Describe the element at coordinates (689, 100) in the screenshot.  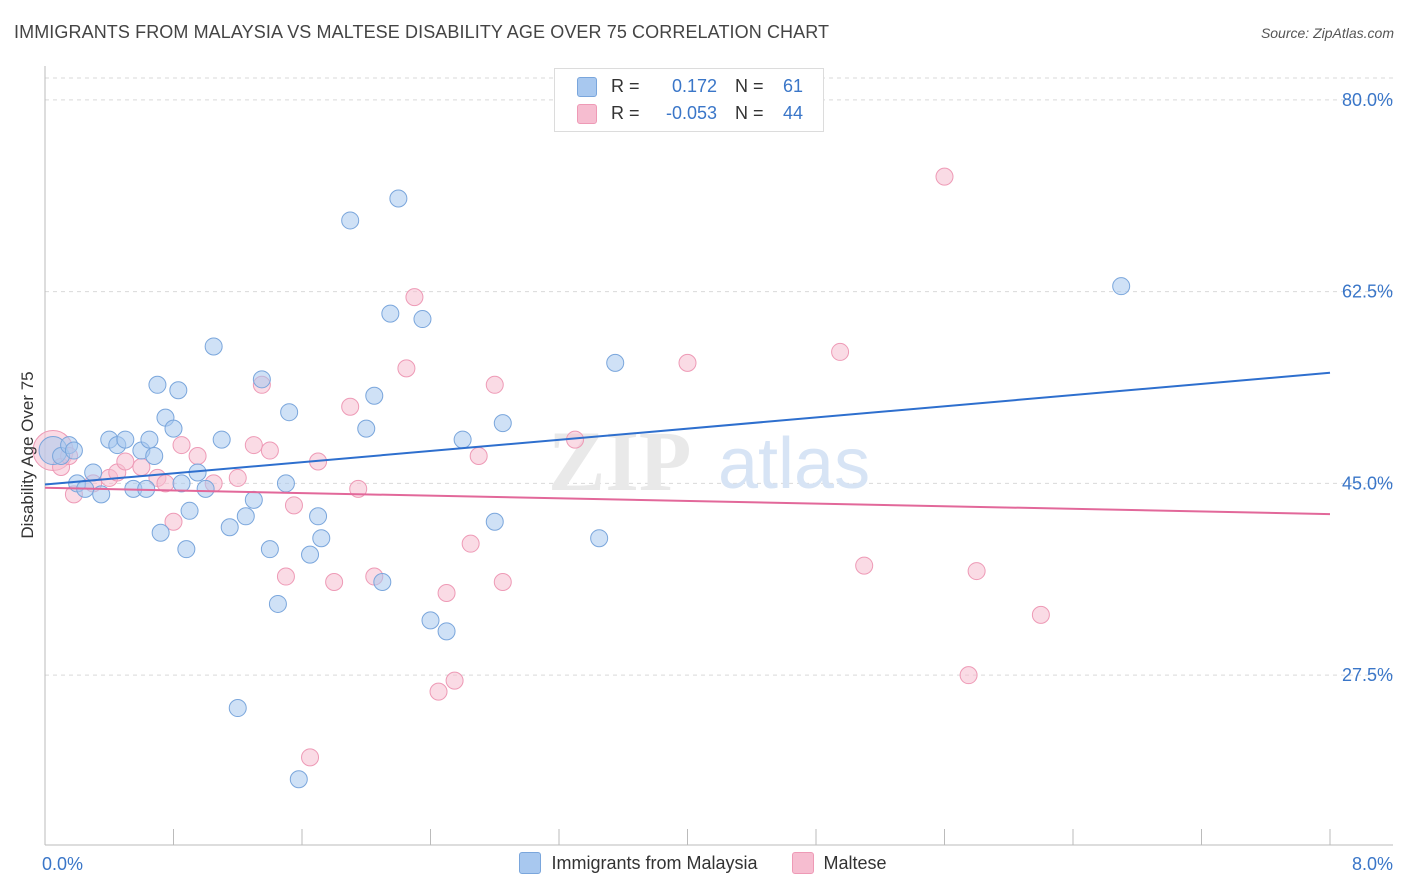
I see `stats-box: R = 0.172 N = 61 R = -0.053 N = 44` at that location.